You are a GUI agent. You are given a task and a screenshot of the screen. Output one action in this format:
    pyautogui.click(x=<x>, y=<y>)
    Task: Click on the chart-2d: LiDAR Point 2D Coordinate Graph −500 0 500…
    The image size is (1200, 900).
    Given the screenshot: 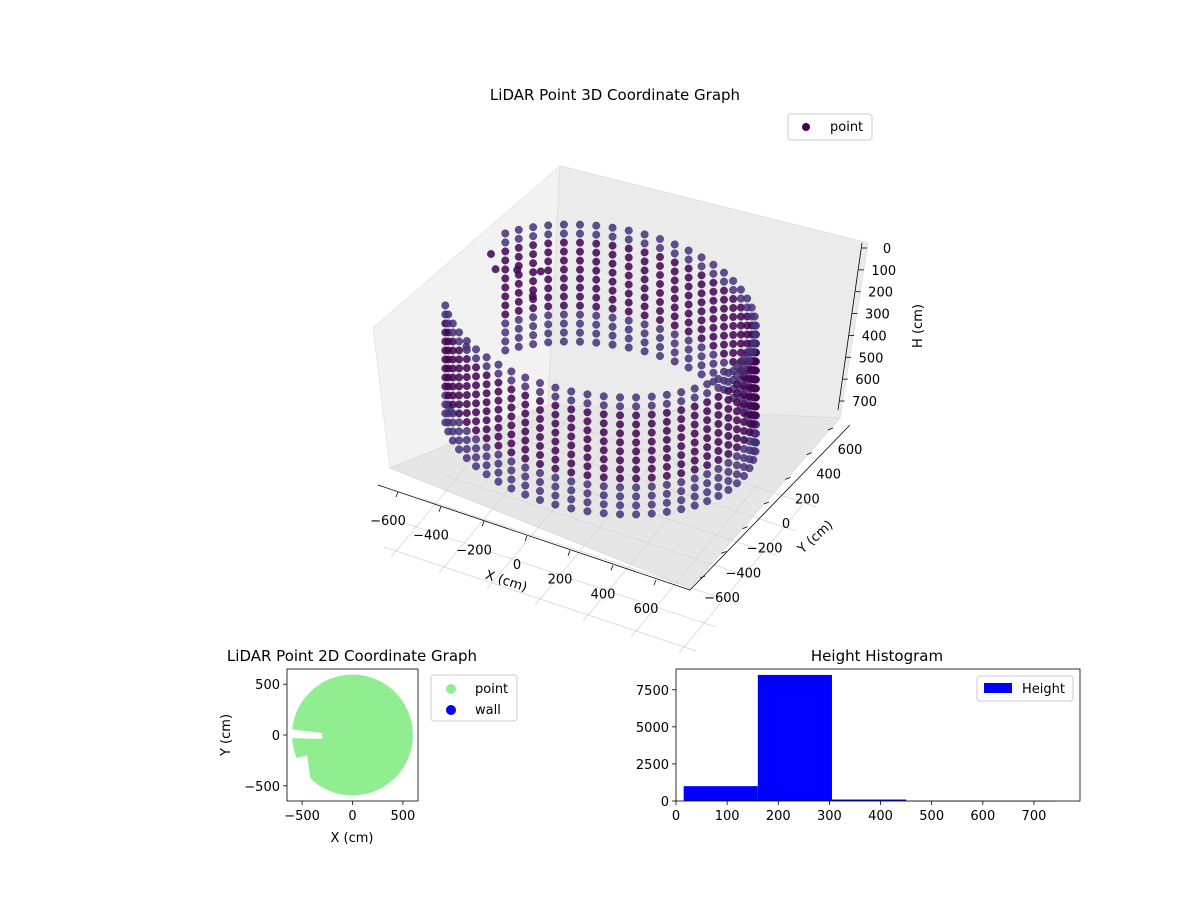 What is the action you would take?
    pyautogui.click(x=368, y=746)
    